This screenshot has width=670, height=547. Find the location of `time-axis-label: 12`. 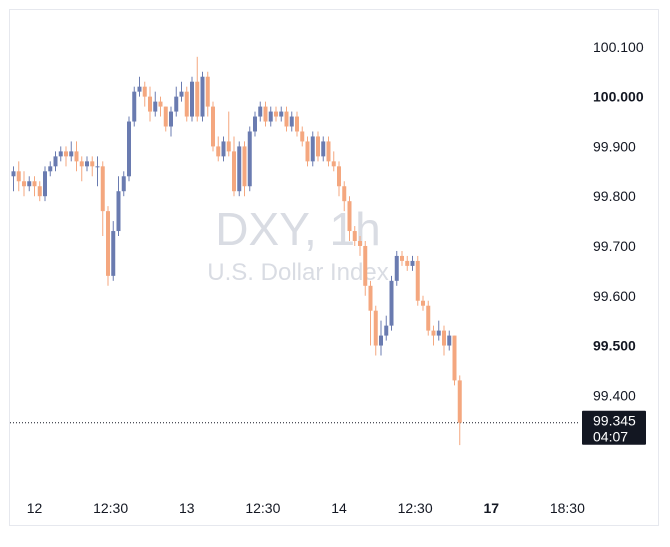

time-axis-label: 12 is located at coordinates (35, 508).